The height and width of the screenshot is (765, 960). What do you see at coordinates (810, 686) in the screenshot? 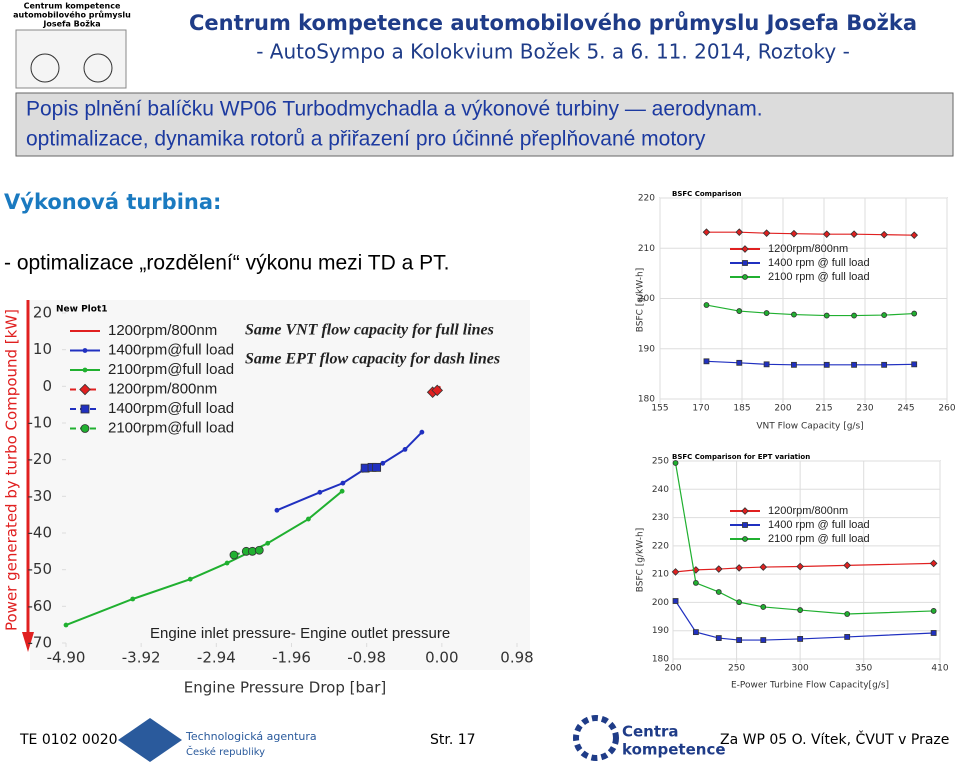
I see `x-axis-label: E-Power Turbine Flow Capacity[g/s]` at bounding box center [810, 686].